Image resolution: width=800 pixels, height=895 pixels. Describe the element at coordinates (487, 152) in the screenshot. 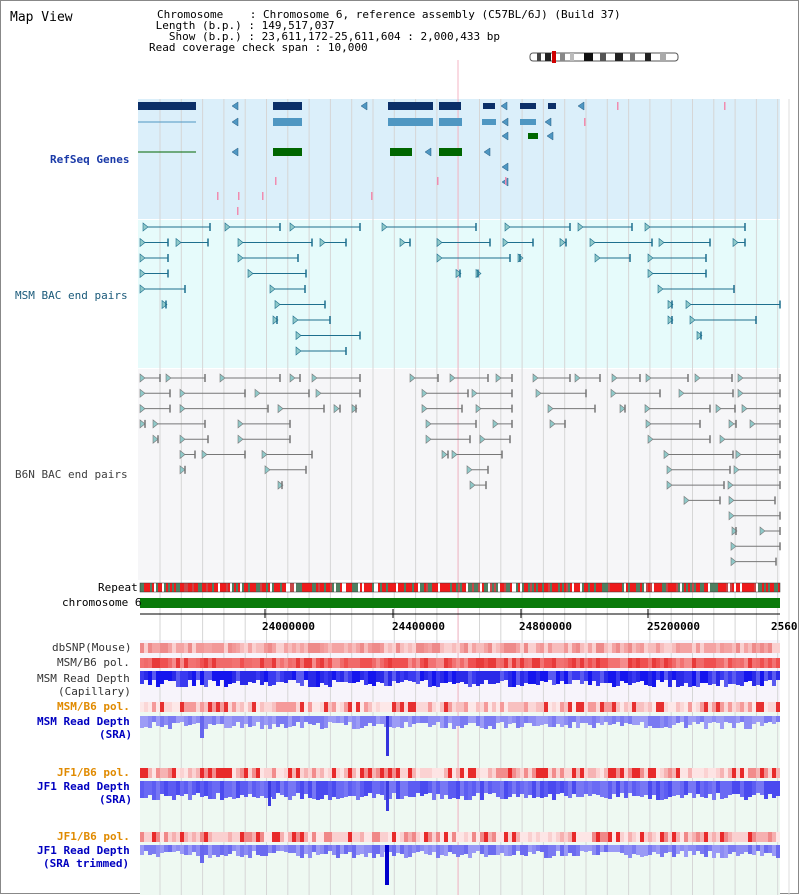

I see `gene-arrow` at that location.